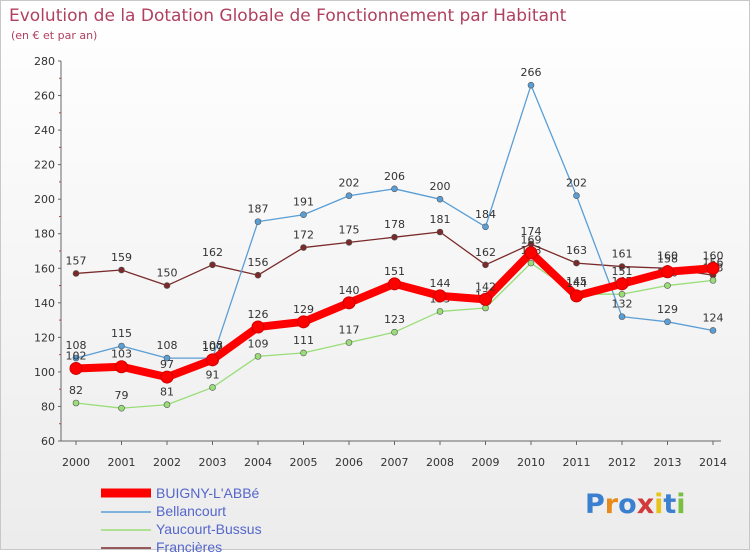  Describe the element at coordinates (167, 364) in the screenshot. I see `data-label-buigny-l-abb-: 97` at that location.